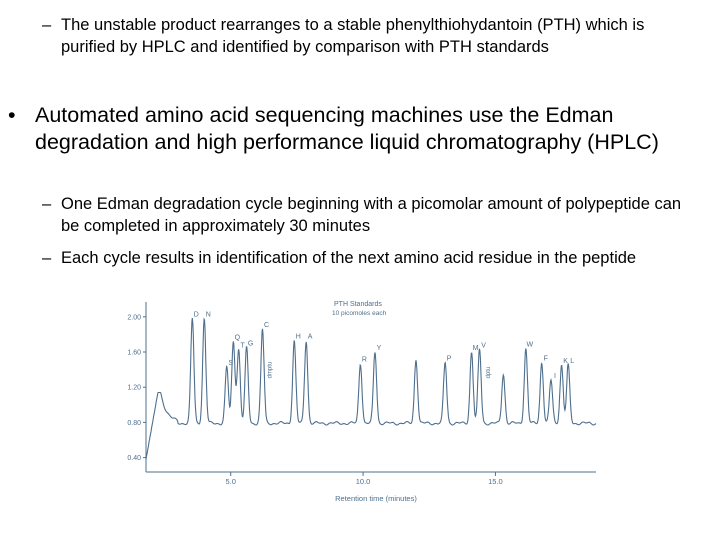  Describe the element at coordinates (266, 325) in the screenshot. I see `peak-label: C` at that location.